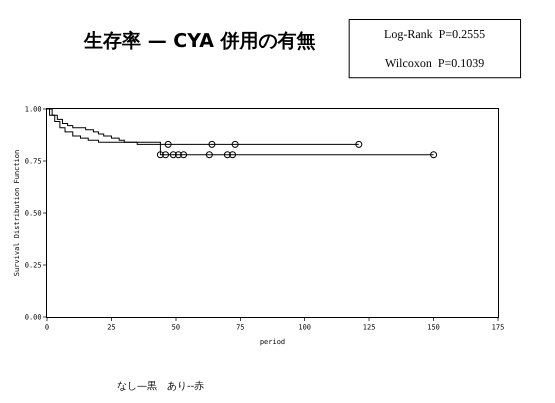 This screenshot has width=555, height=403. I want to click on text: なし—黒 あり--赤, so click(160, 386).